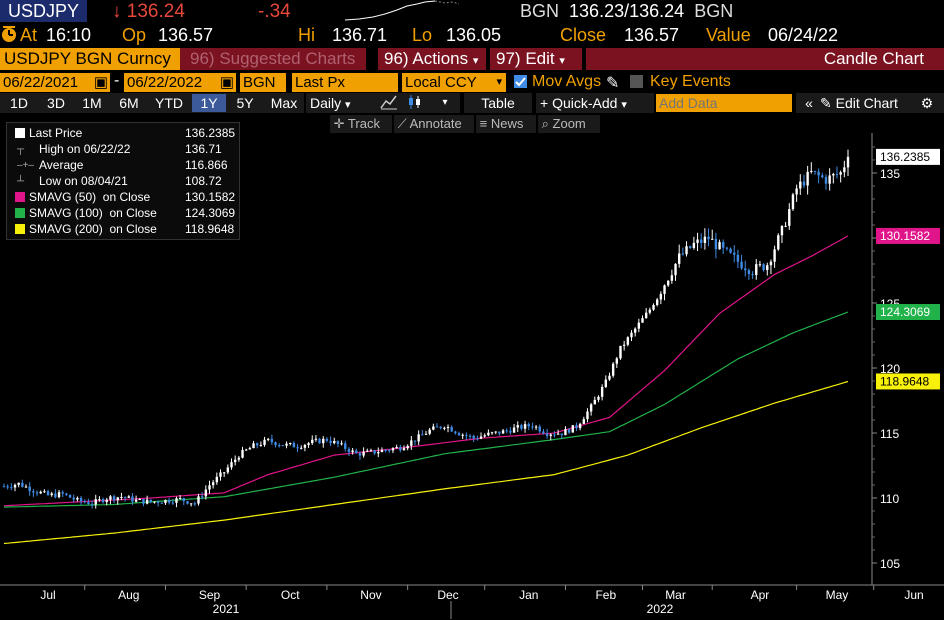  I want to click on edit-chart-button: ✎ Edit Chart, so click(868, 103).